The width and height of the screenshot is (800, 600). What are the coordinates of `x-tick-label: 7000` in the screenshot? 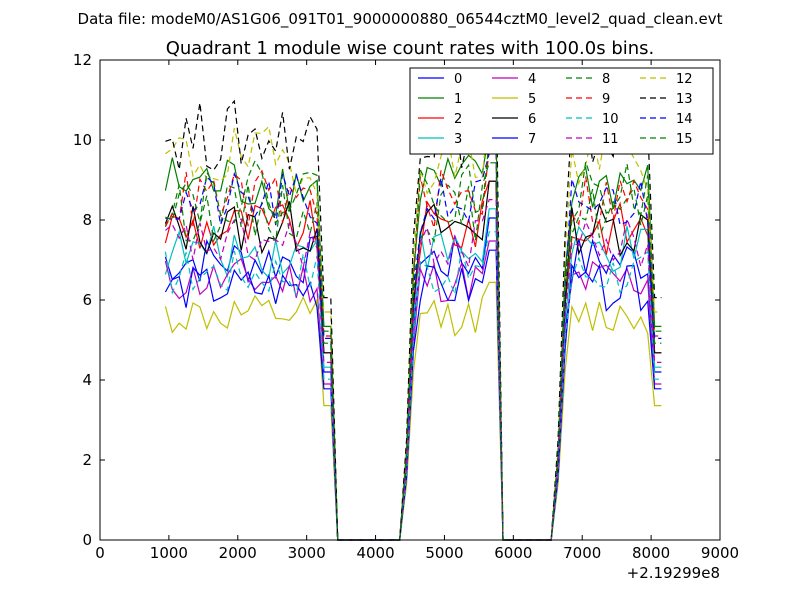 It's located at (582, 553).